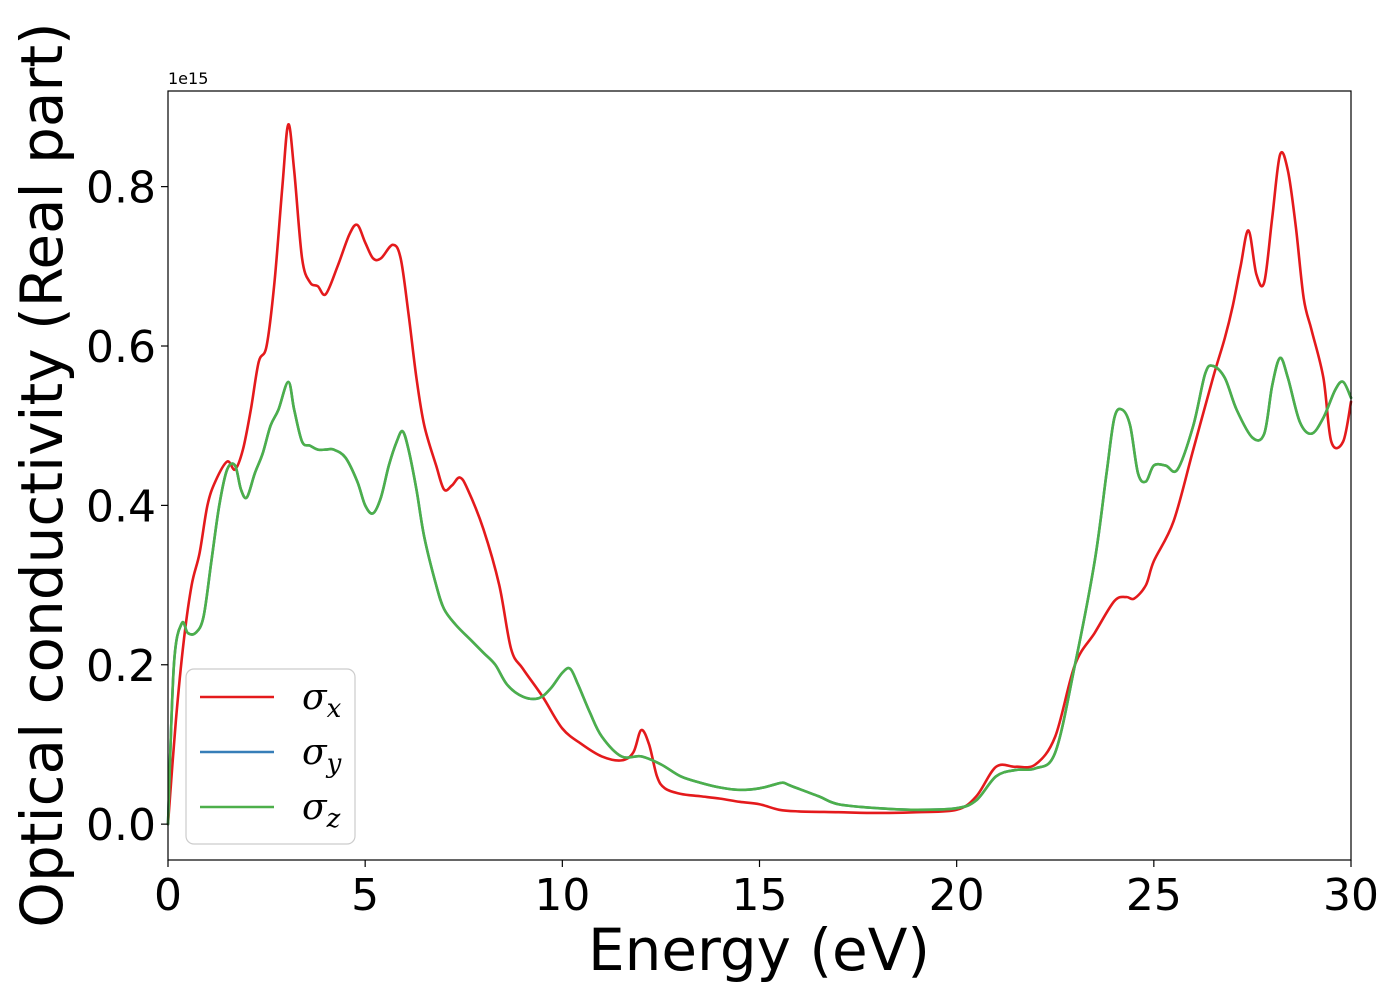  Describe the element at coordinates (188, 78) in the screenshot. I see `y-offset-label: 1e15` at that location.